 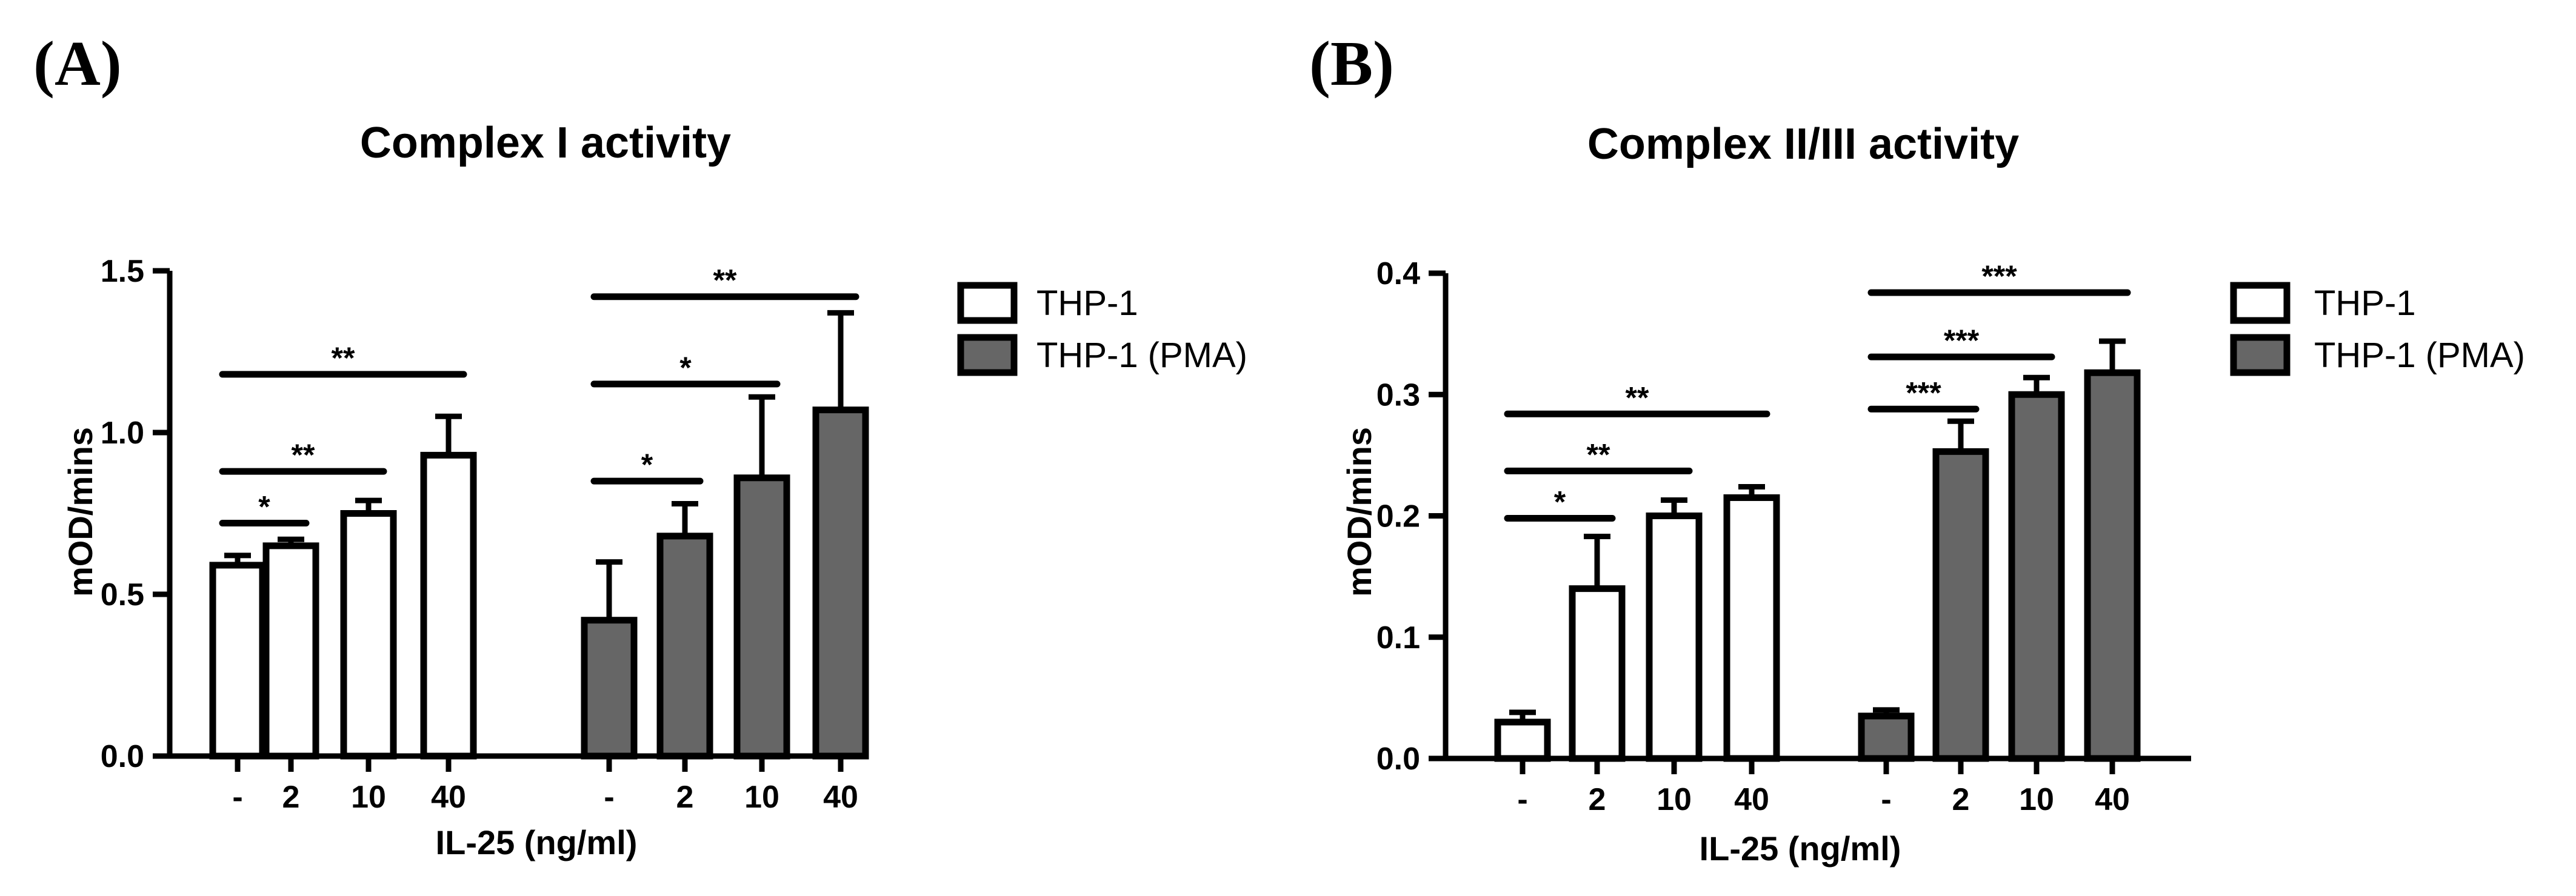 I want to click on y-tick-label: 1.5, so click(x=122, y=271).